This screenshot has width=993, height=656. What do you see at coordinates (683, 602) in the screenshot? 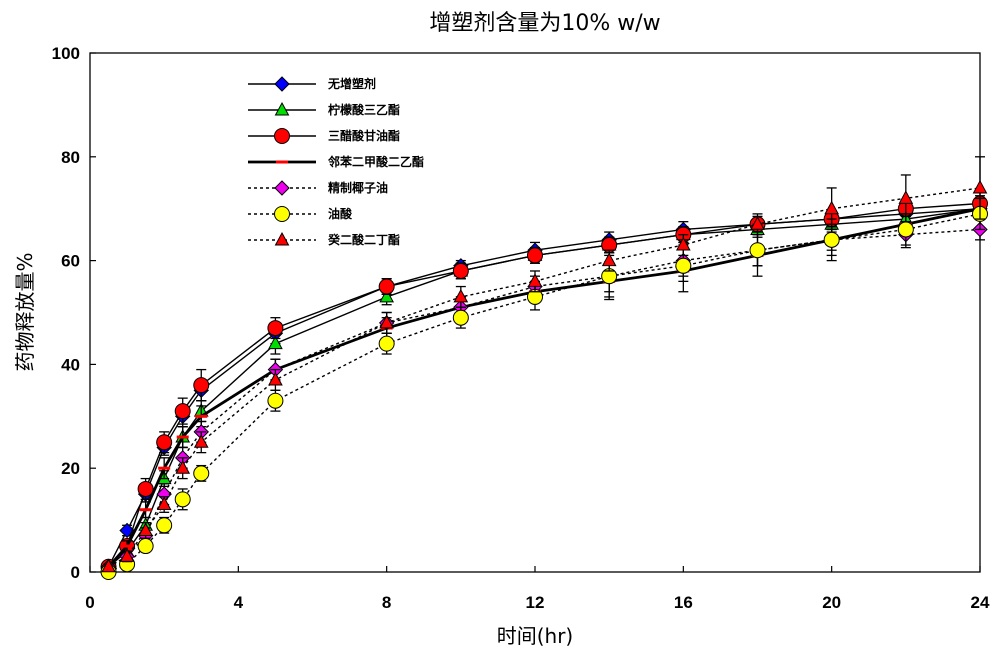
I see `x-tick-label: 16` at bounding box center [683, 602].